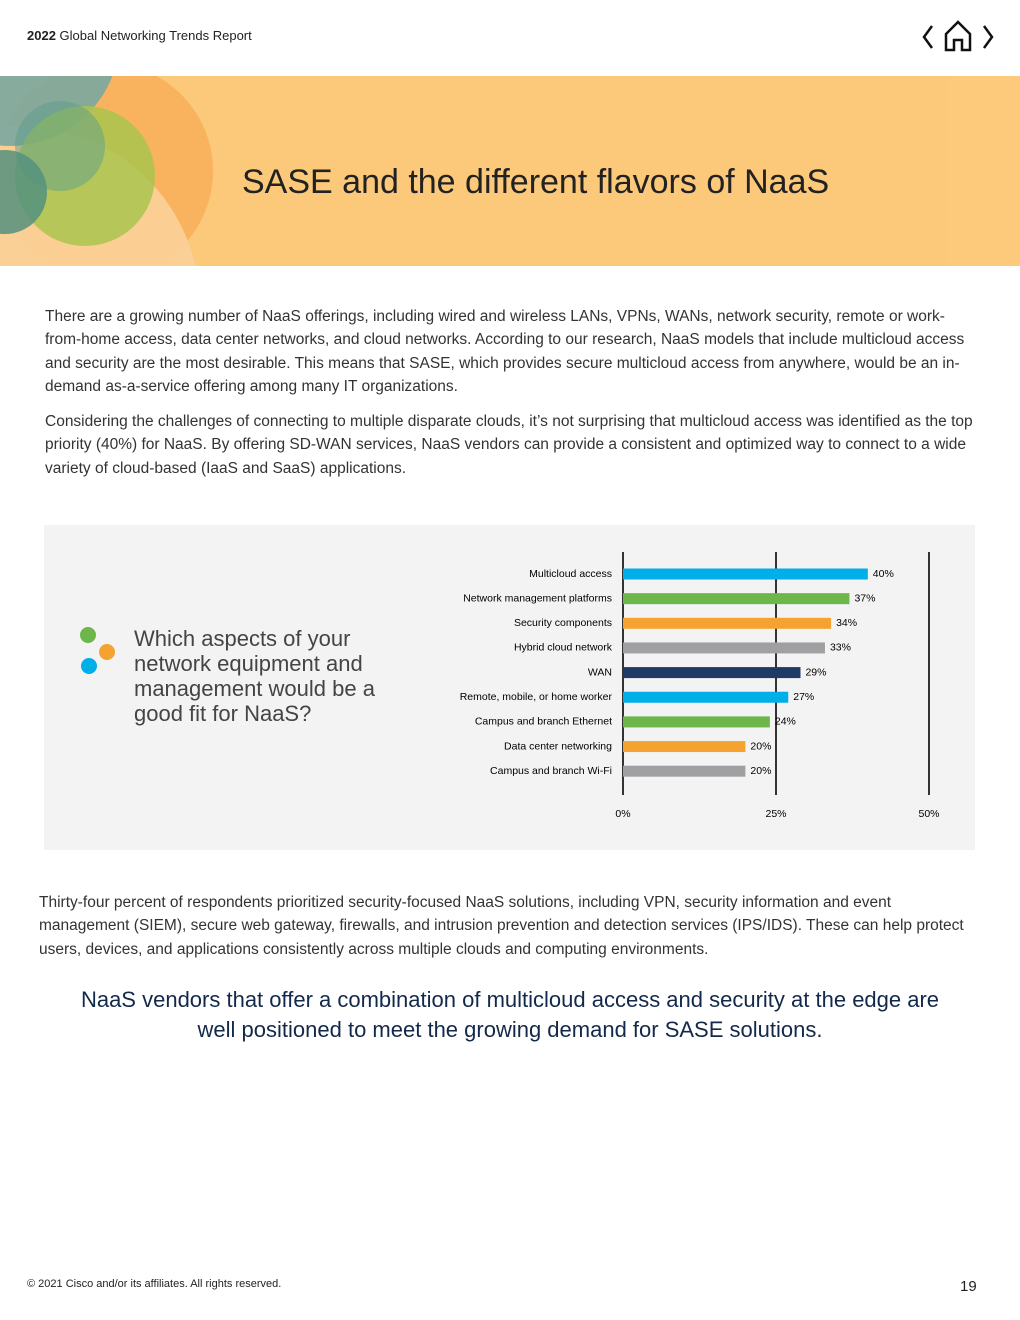  I want to click on y-tick-label: Campus and branch Wi-Fi, so click(551, 771).